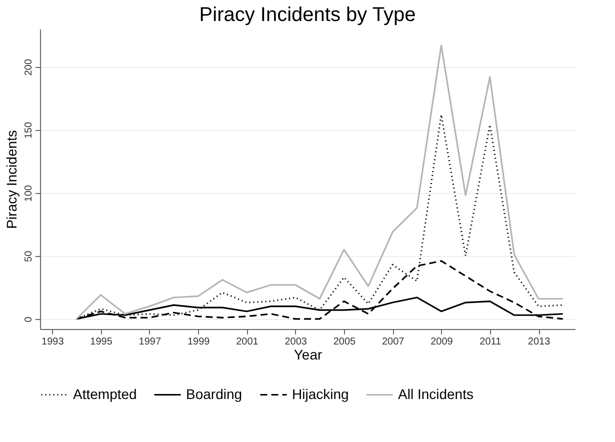  What do you see at coordinates (29, 319) in the screenshot?
I see `y-tick-label: 0` at bounding box center [29, 319].